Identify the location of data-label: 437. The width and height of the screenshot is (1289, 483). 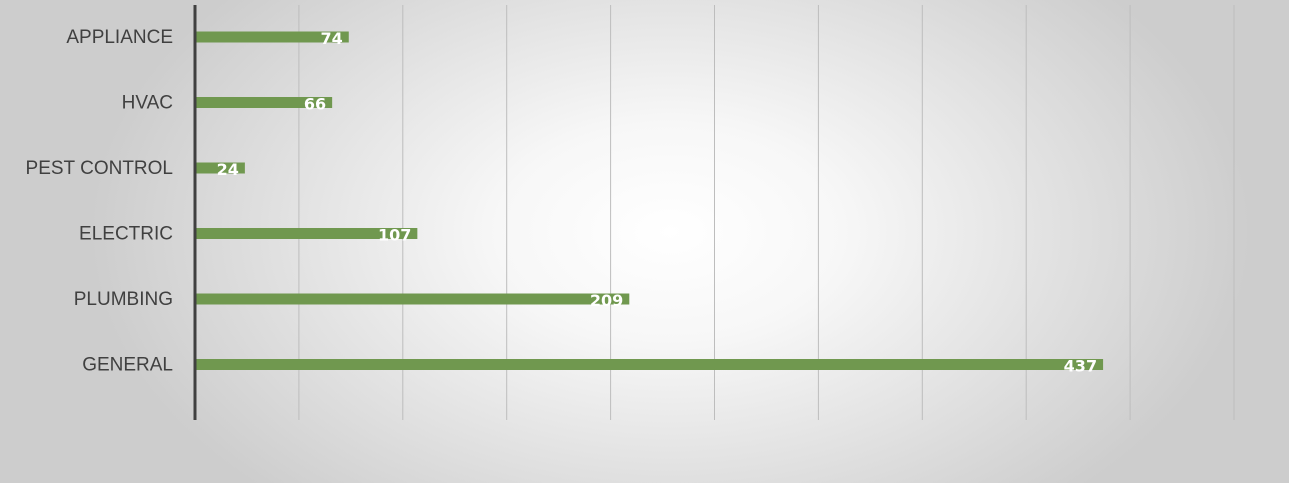
(1080, 366).